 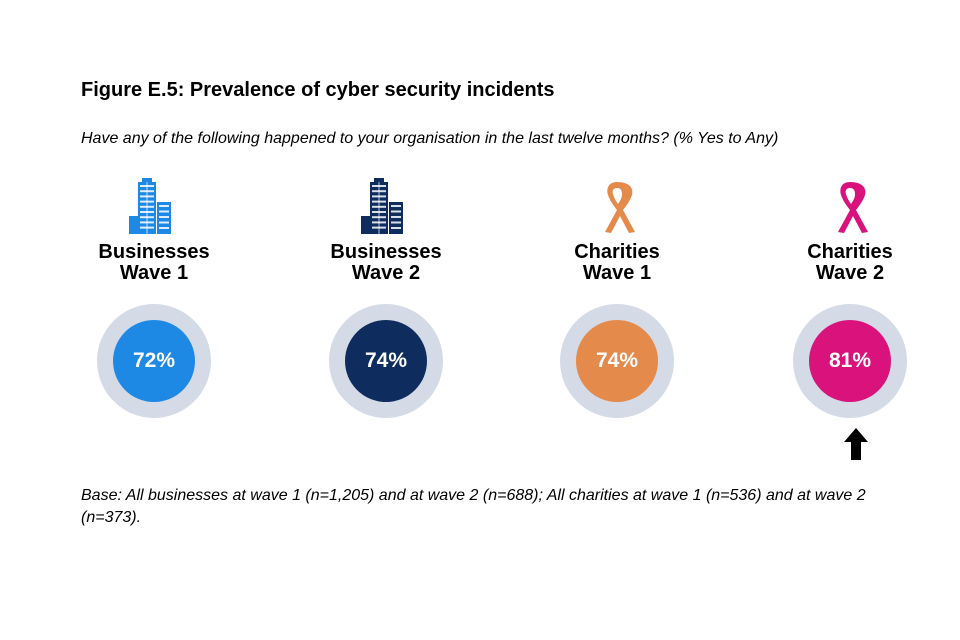 I want to click on group-charities-wave-2: Charities Wave 2 81%, so click(x=850, y=321).